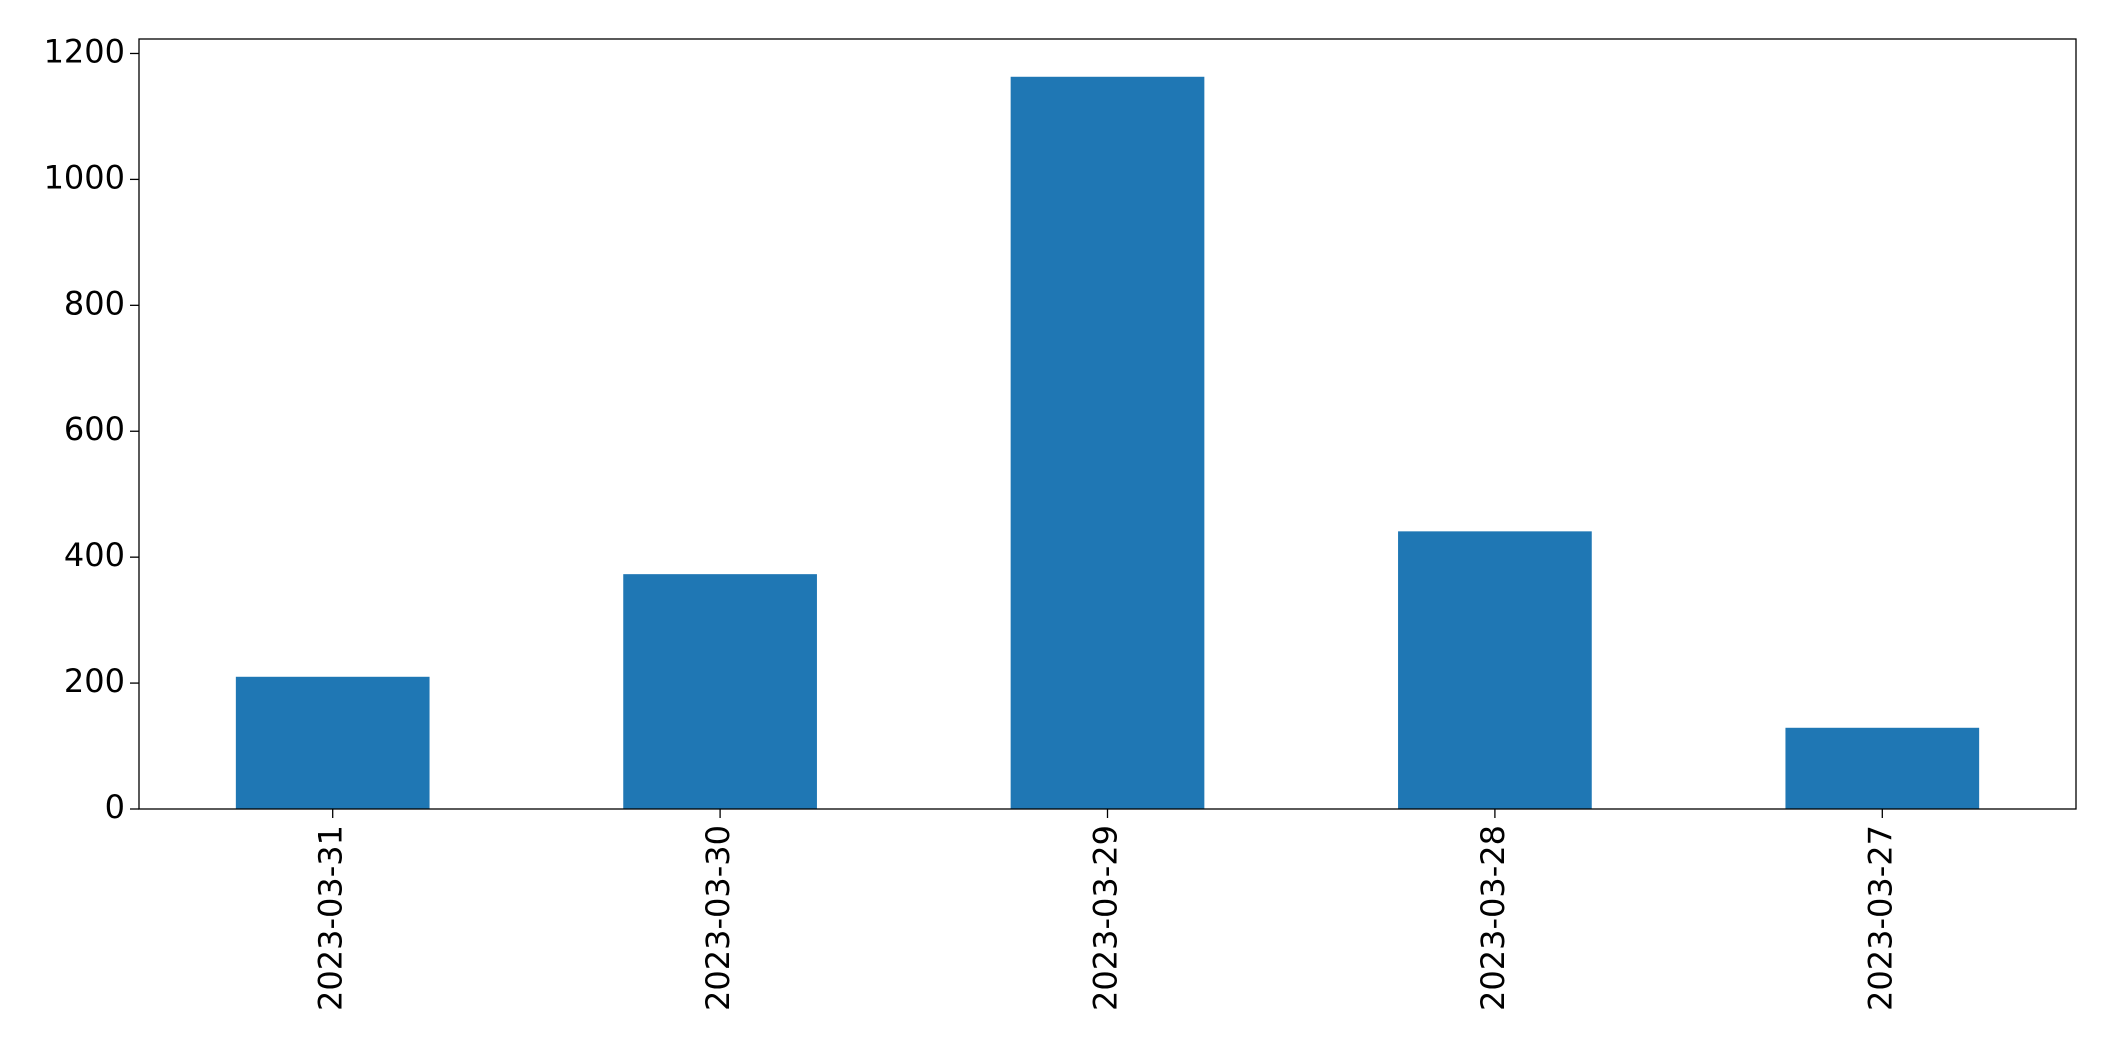 The image size is (2115, 1061). Describe the element at coordinates (94, 681) in the screenshot. I see `y-tick-label: 200` at that location.